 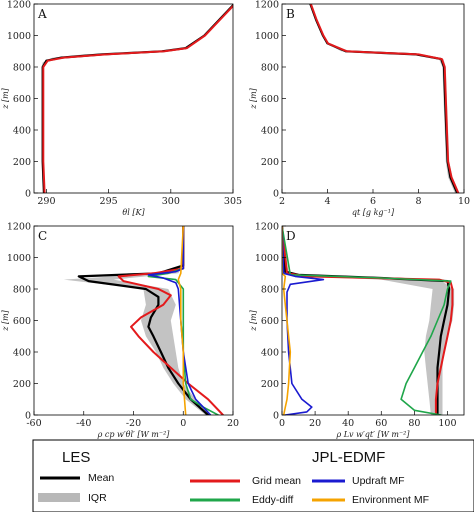 What do you see at coordinates (378, 481) in the screenshot?
I see `legend-updraft-label: Updraft MF` at bounding box center [378, 481].